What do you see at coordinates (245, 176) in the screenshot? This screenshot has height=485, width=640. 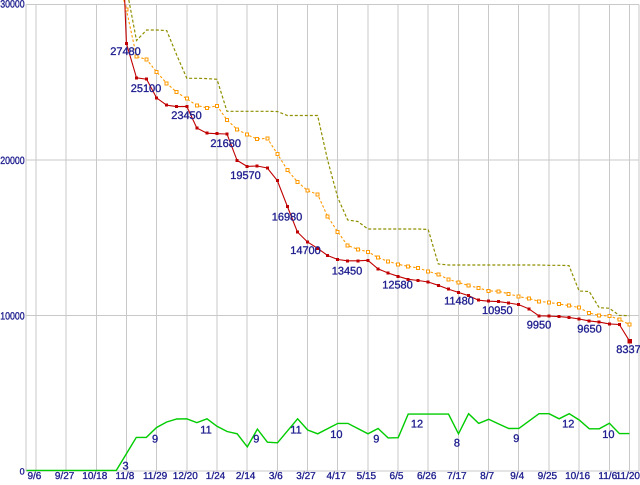 I see `svg-text: 19570` at bounding box center [245, 176].